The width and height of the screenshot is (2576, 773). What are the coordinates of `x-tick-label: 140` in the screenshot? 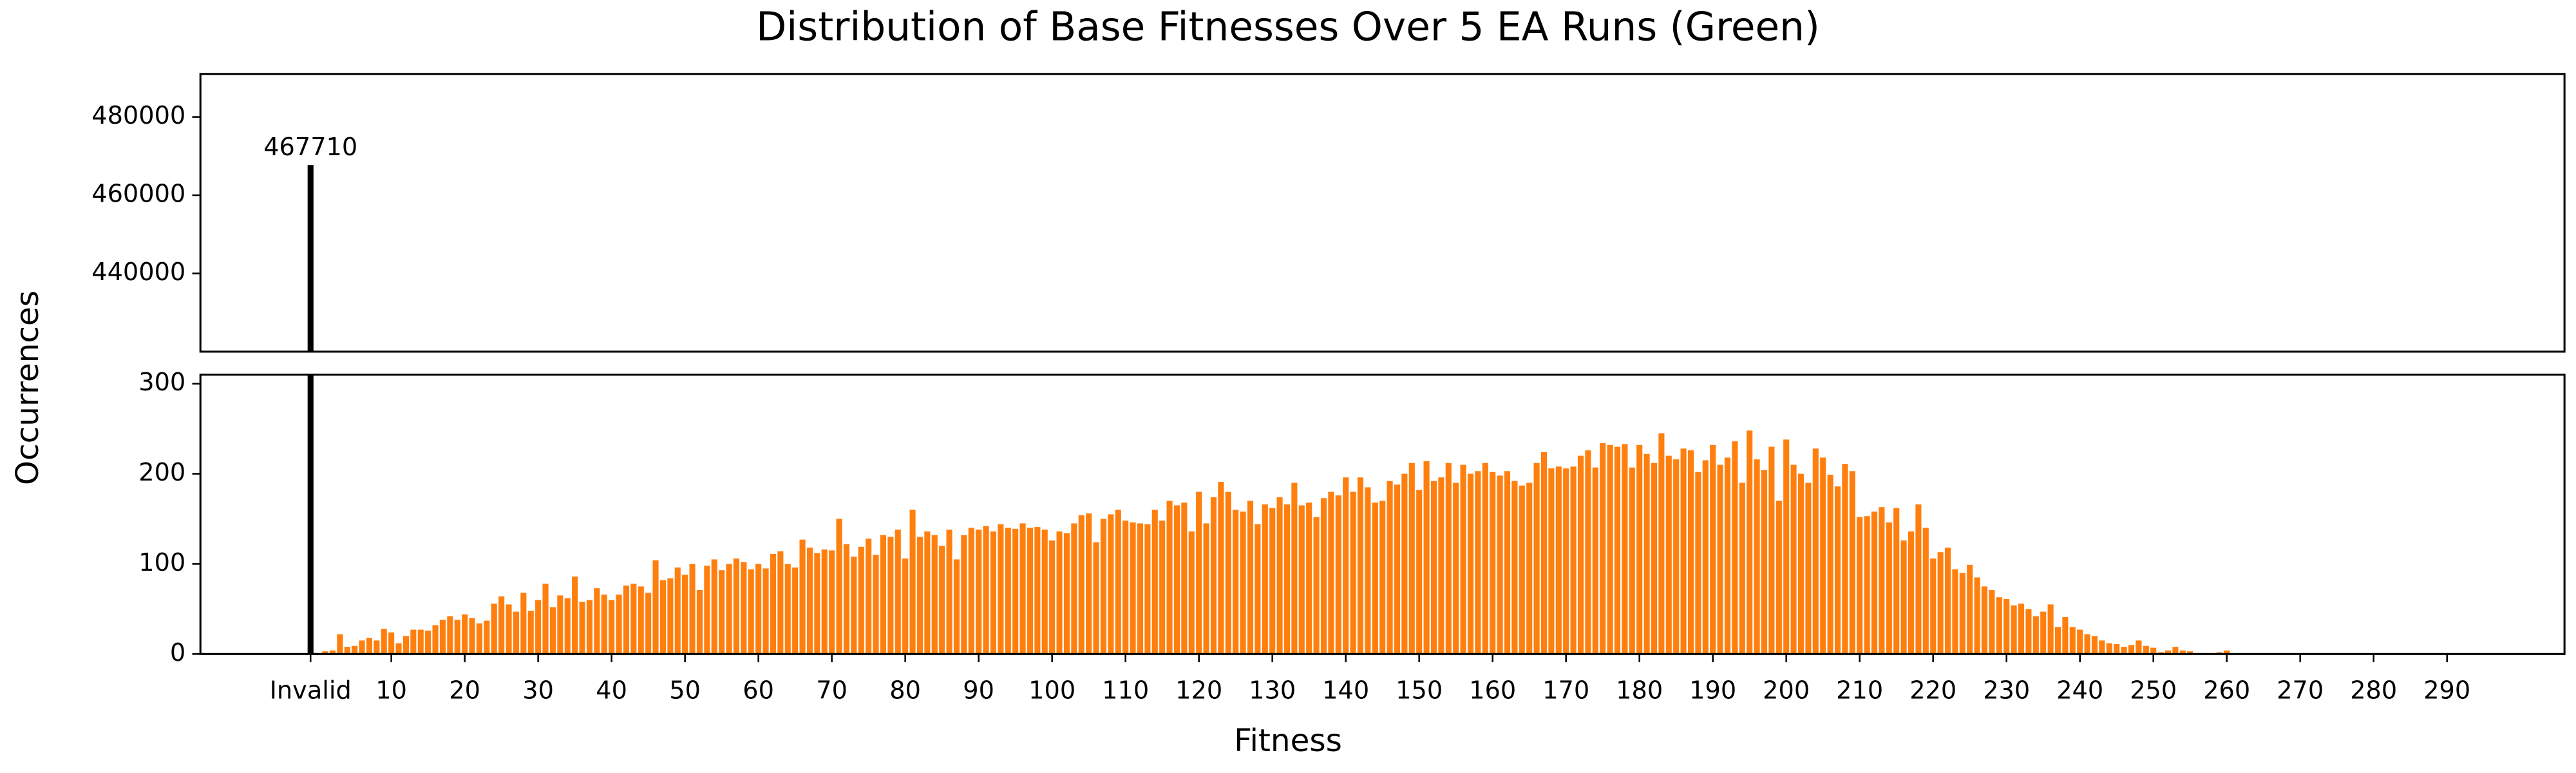 It's located at (1345, 690).